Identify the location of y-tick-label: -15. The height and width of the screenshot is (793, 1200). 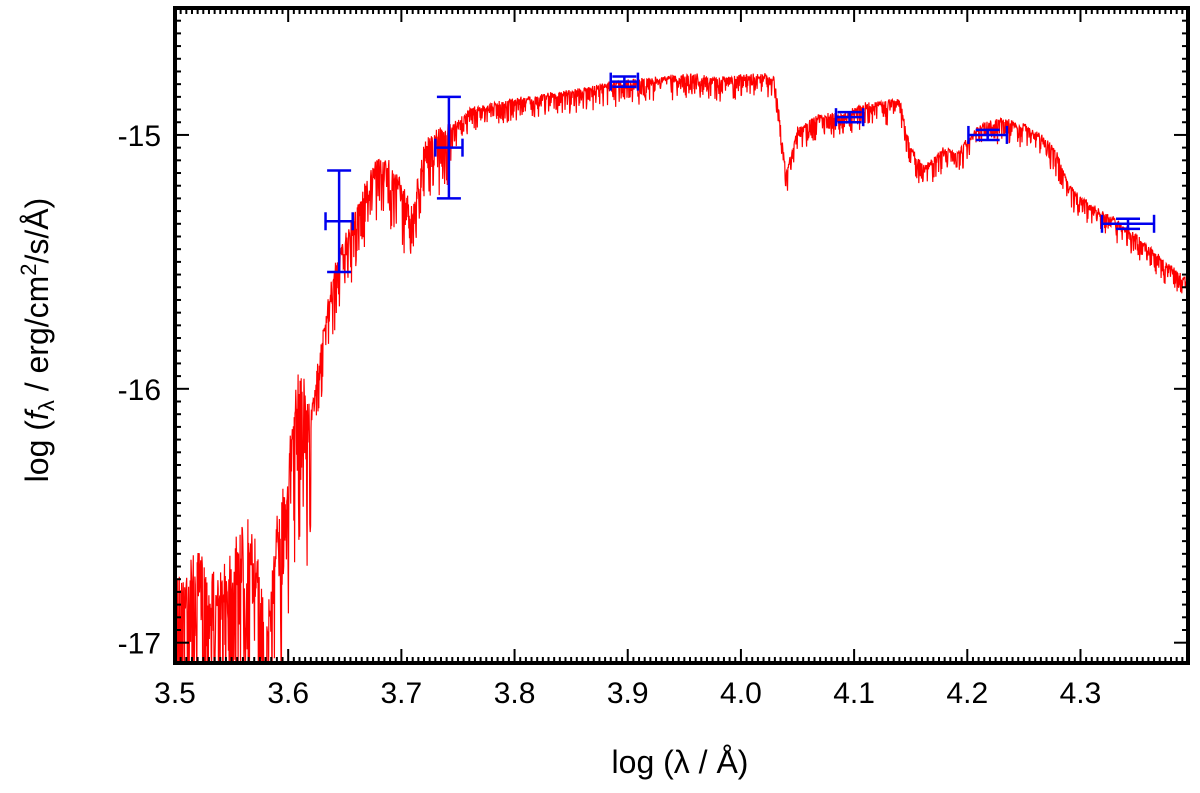
(139, 136).